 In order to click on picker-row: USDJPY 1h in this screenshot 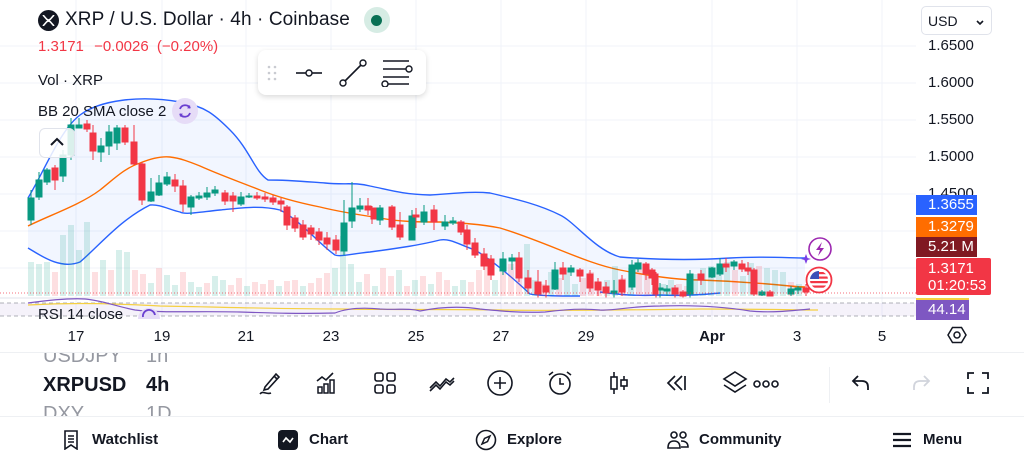, I will do `click(106, 360)`.